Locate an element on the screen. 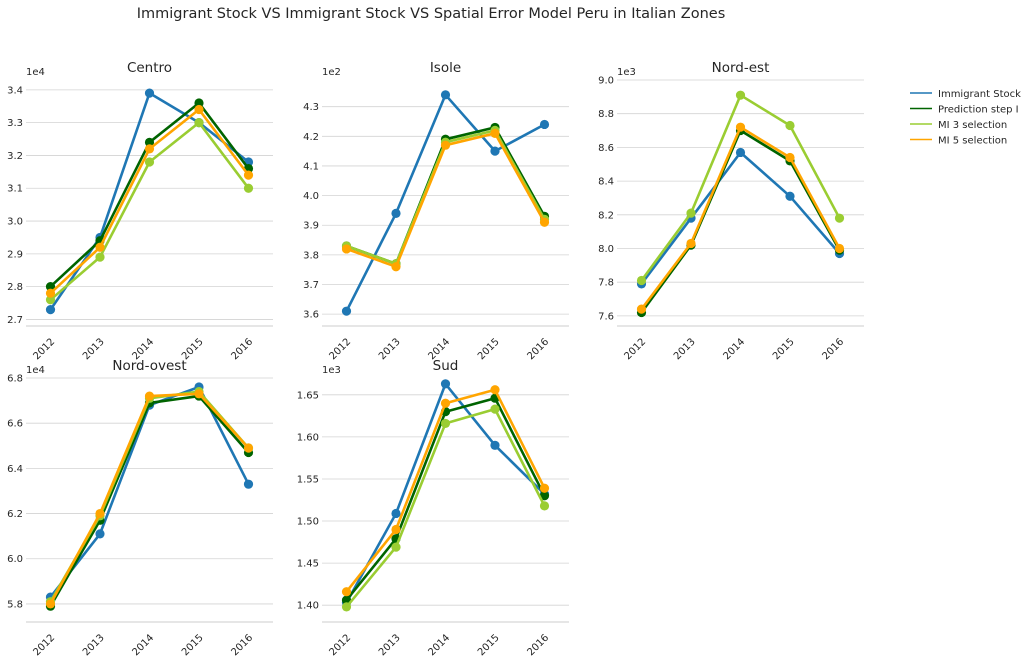  legend-label: MI 3 selection is located at coordinates (972, 125).